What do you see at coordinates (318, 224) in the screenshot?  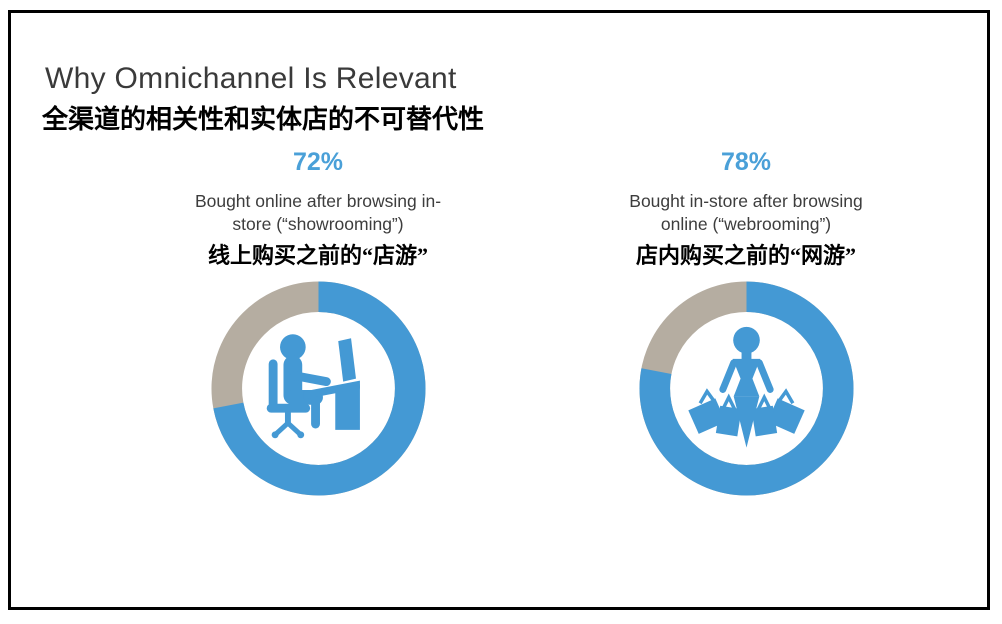 I see `caption-line: store (“showrooming”)` at bounding box center [318, 224].